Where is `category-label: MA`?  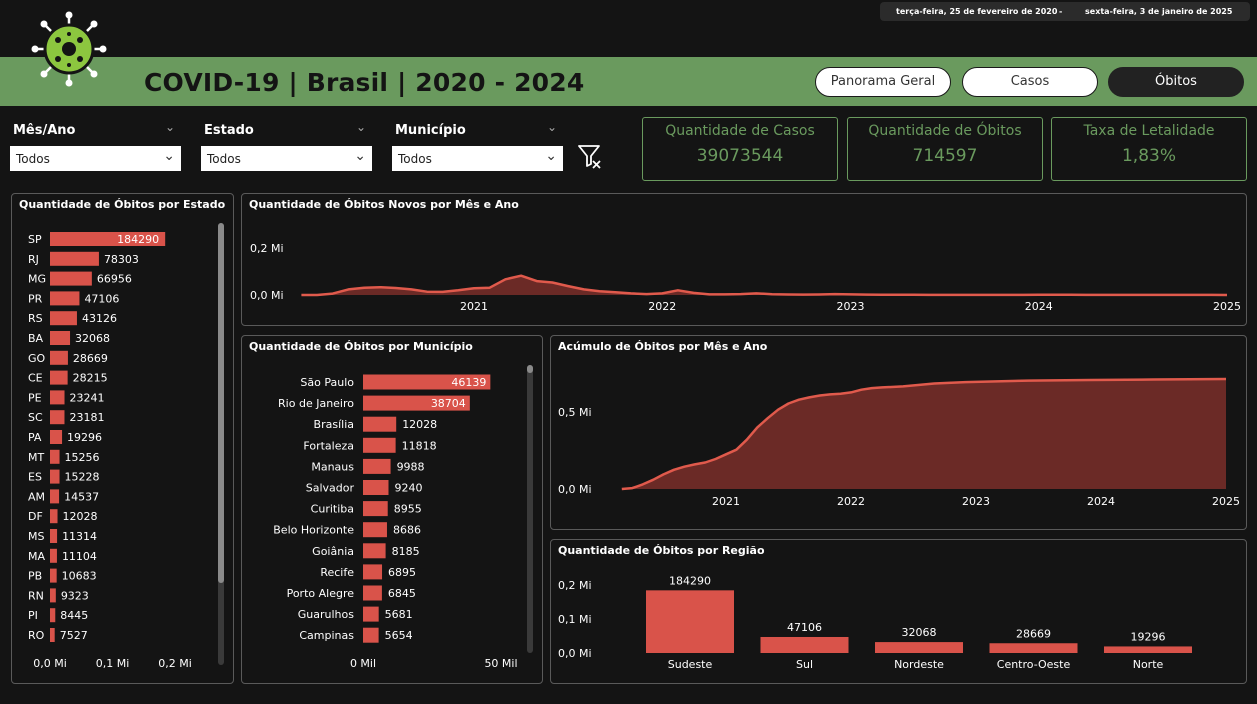 category-label: MA is located at coordinates (36, 556).